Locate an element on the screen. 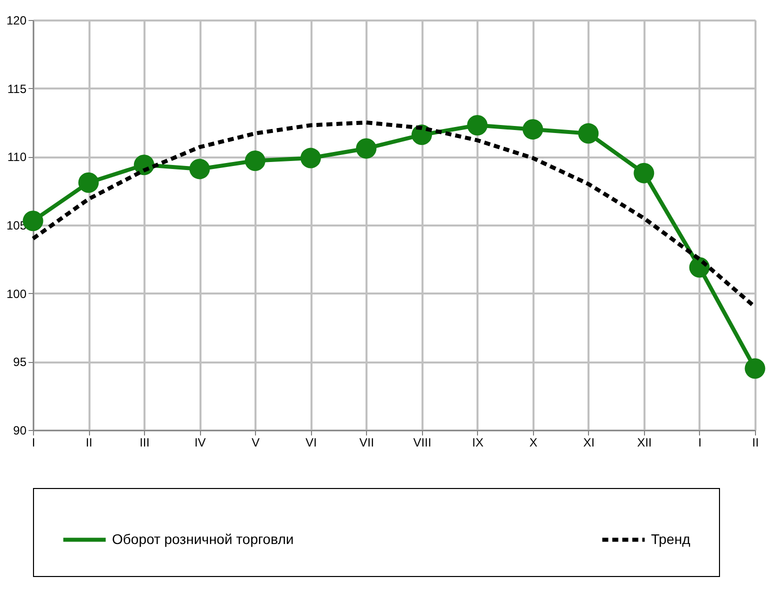 The height and width of the screenshot is (596, 782). x-tick-label: VIII is located at coordinates (422, 443).